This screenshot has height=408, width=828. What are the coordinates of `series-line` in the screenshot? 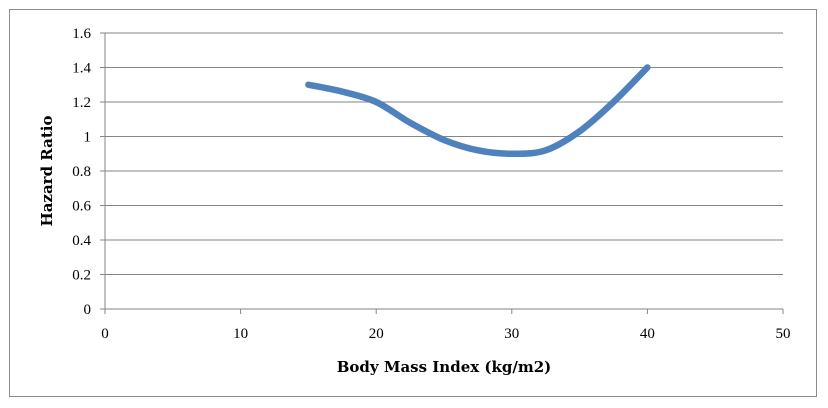 It's located at (478, 111).